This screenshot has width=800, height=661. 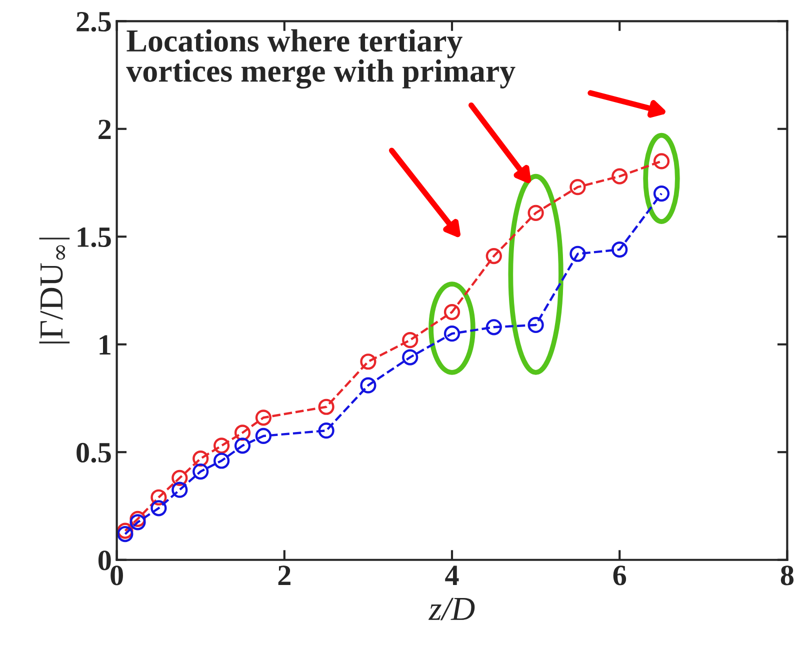 What do you see at coordinates (619, 576) in the screenshot?
I see `x-tick-label: 6` at bounding box center [619, 576].